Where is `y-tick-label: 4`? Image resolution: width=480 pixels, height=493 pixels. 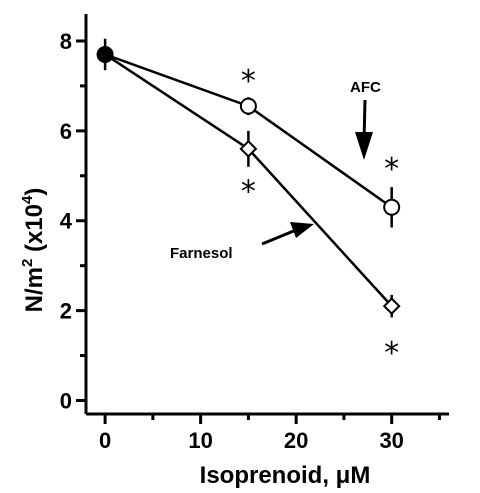
y-tick-label: 4 is located at coordinates (66, 221).